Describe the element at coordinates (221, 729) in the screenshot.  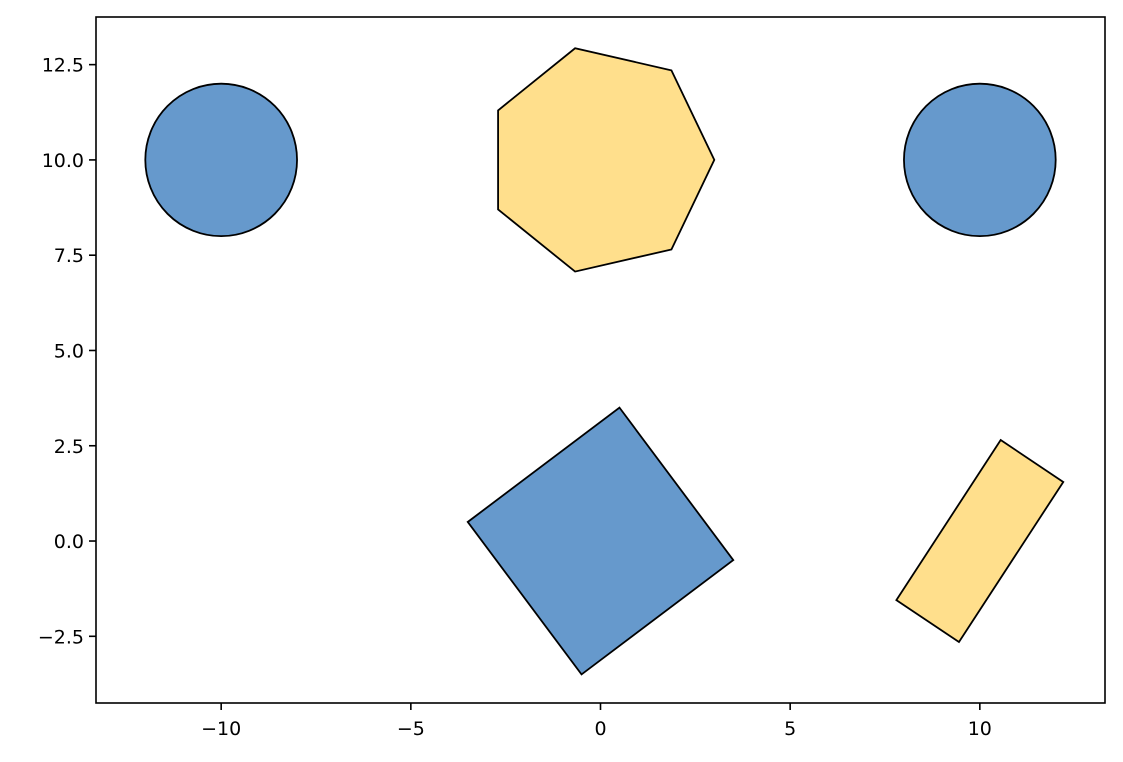
I see `x-tick-label: −10` at that location.